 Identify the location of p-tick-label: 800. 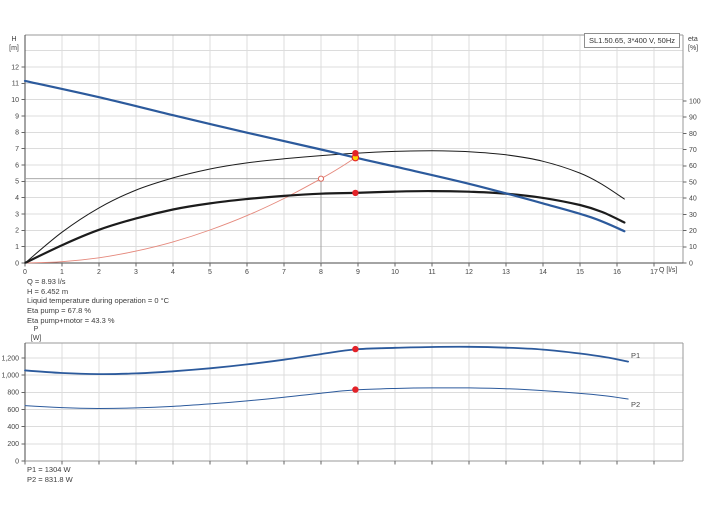
(13, 393).